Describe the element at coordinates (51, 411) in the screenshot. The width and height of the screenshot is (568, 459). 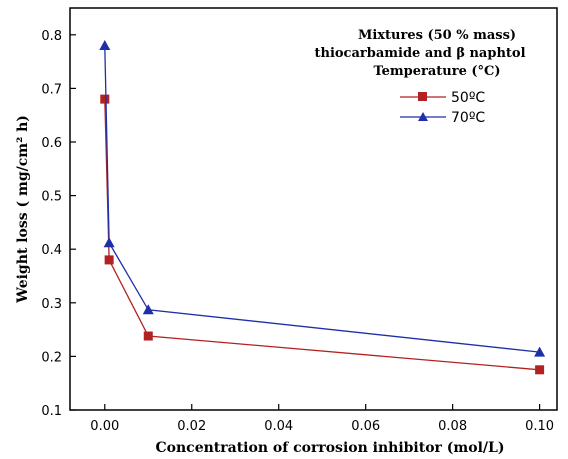
I see `y-tick-label: 0.1` at that location.